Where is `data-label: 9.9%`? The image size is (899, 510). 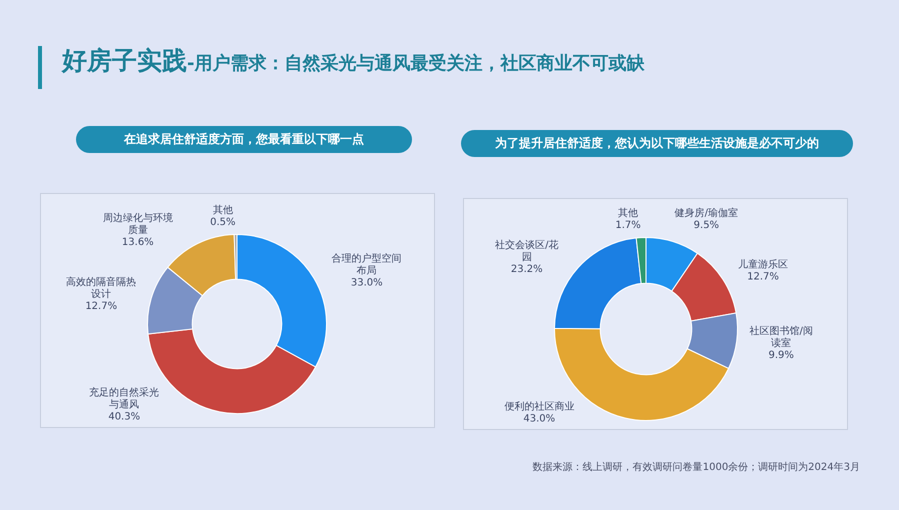
data-label: 9.9% is located at coordinates (781, 355).